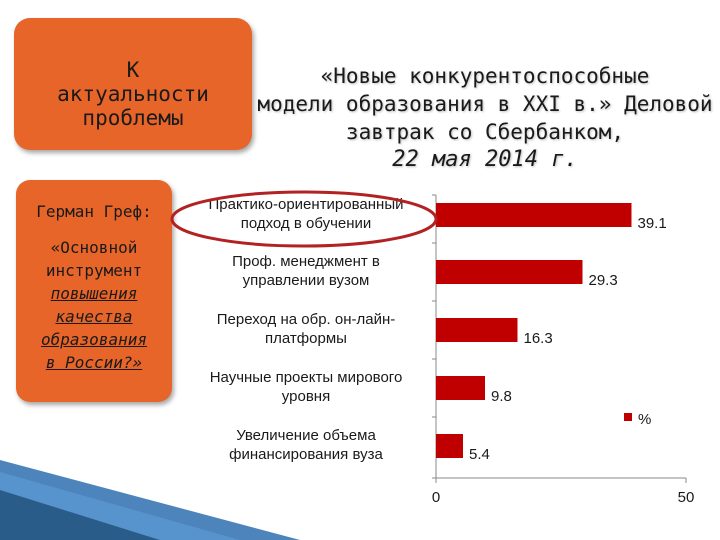  I want to click on topic-box-text: К актуальности проблемы, so click(133, 94).